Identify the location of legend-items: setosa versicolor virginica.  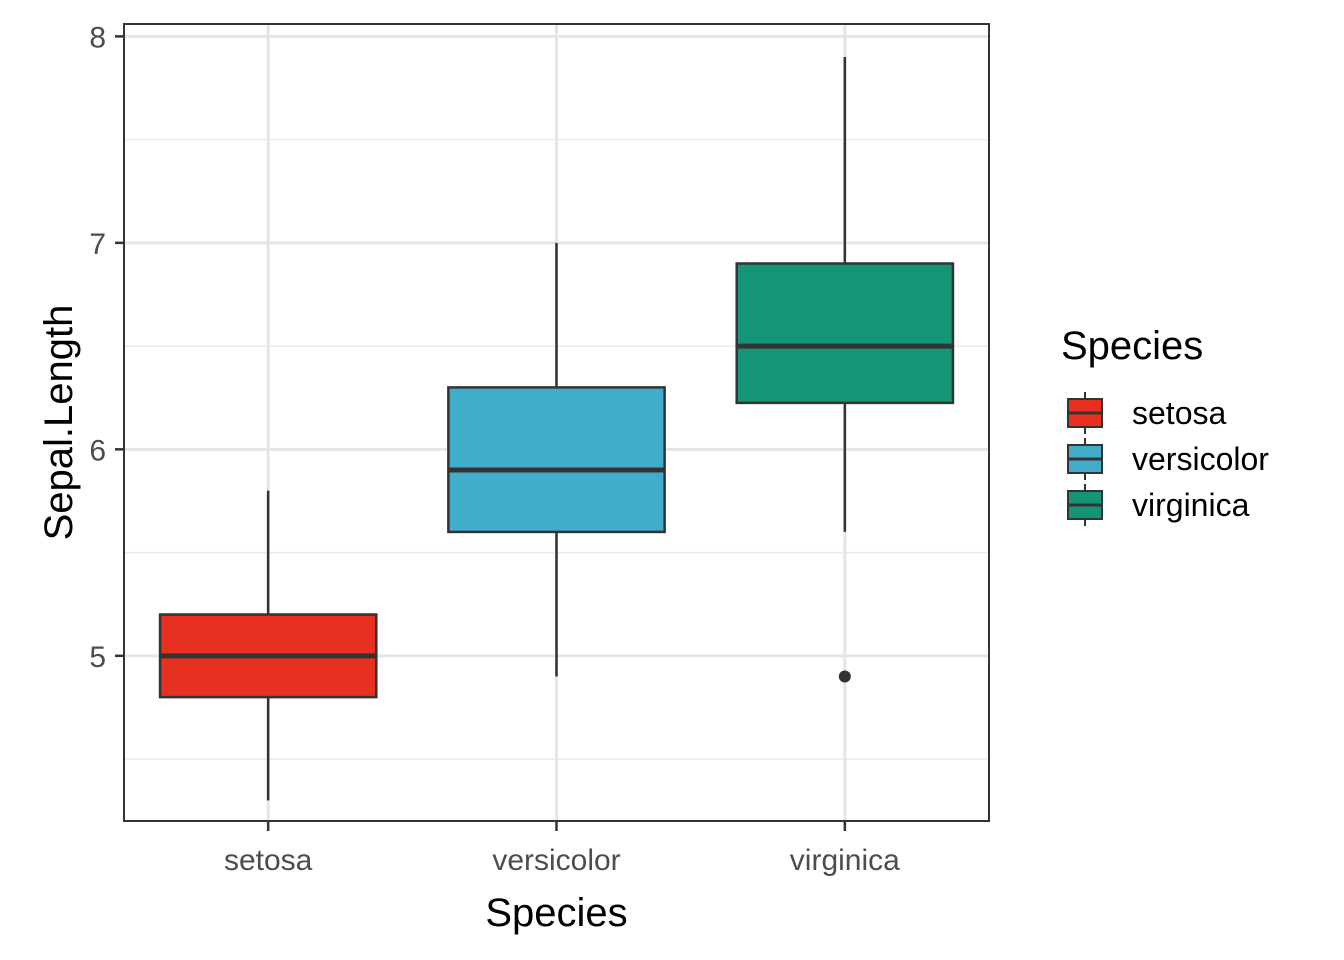
(1168, 459).